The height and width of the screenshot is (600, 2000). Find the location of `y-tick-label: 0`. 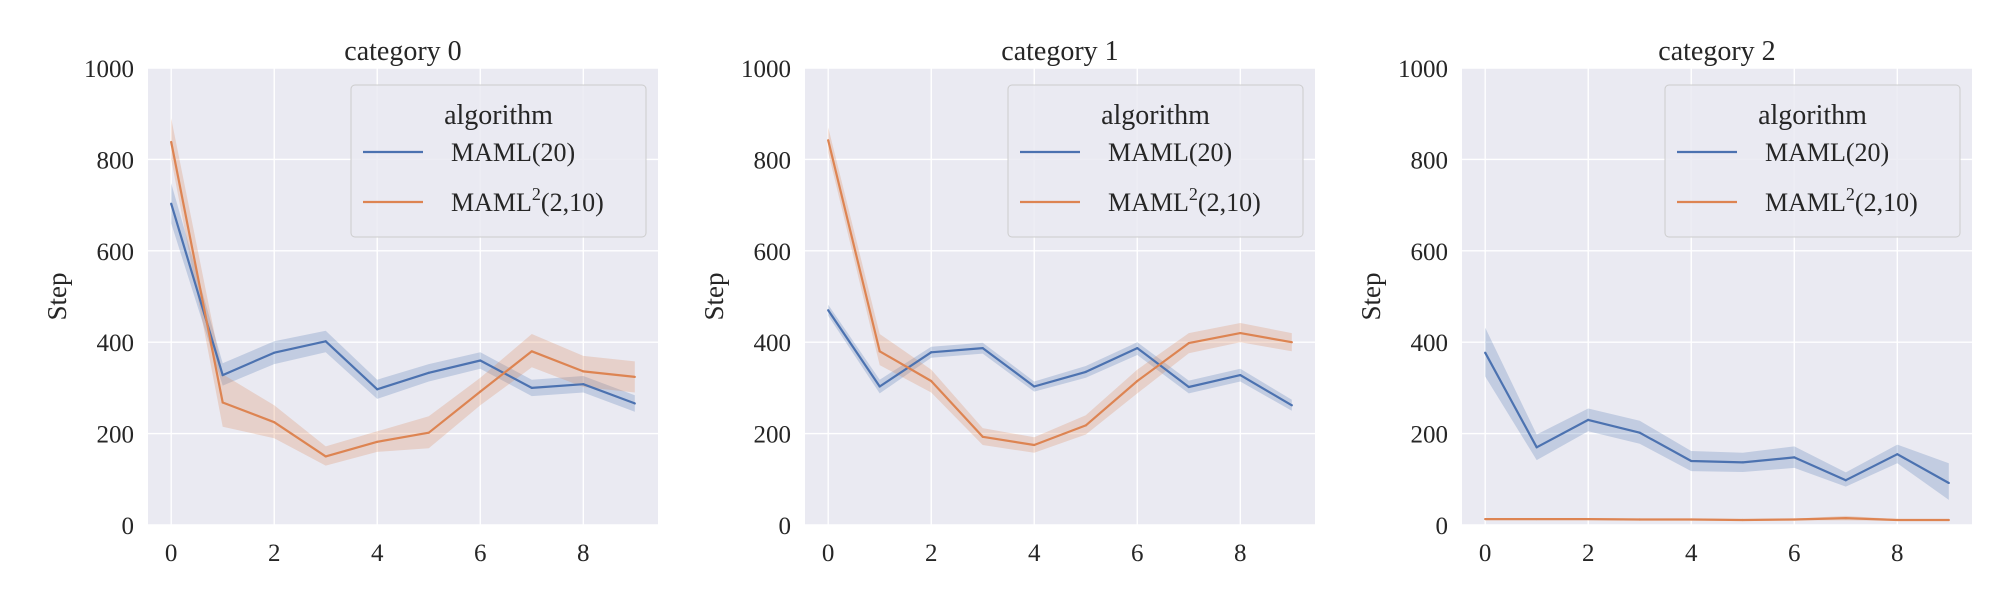

y-tick-label: 0 is located at coordinates (1442, 526).